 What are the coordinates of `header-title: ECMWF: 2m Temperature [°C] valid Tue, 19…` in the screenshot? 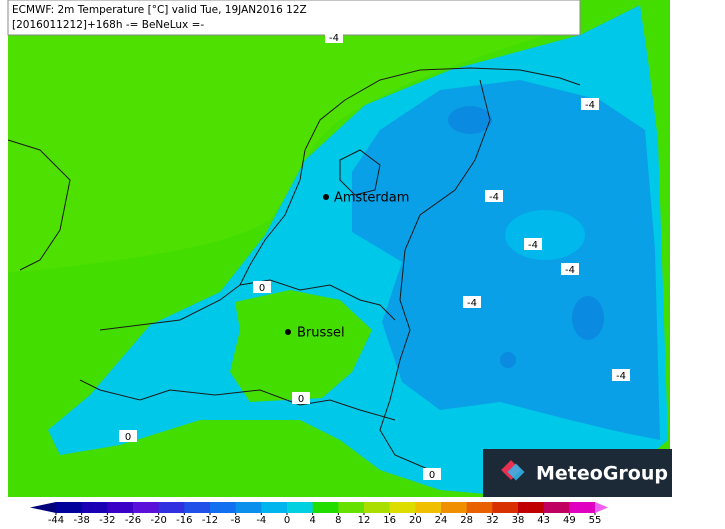 It's located at (159, 10).